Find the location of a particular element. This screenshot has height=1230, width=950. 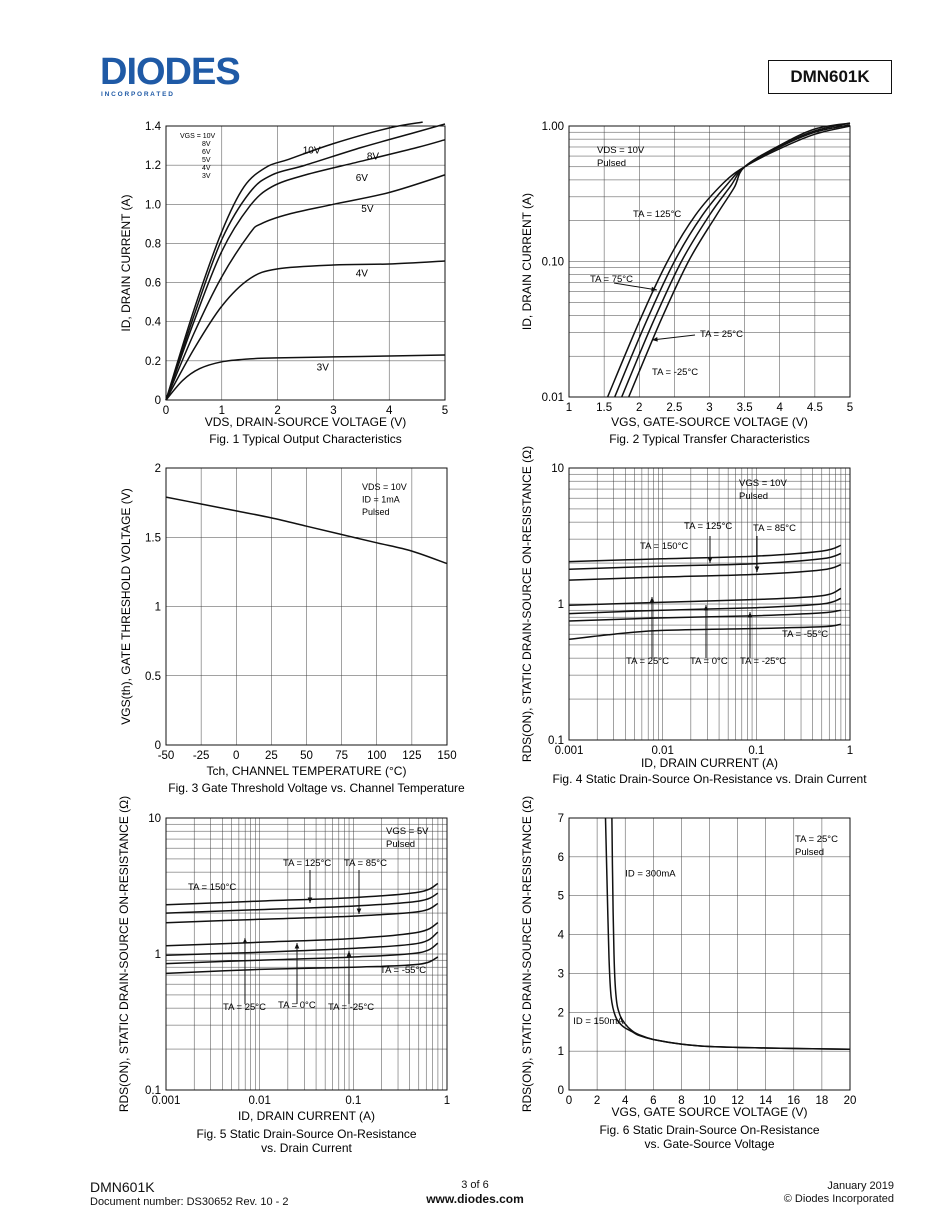

fig1-y-axis-label: ID, DRAIN CURRENT (A) is located at coordinates (126, 262).